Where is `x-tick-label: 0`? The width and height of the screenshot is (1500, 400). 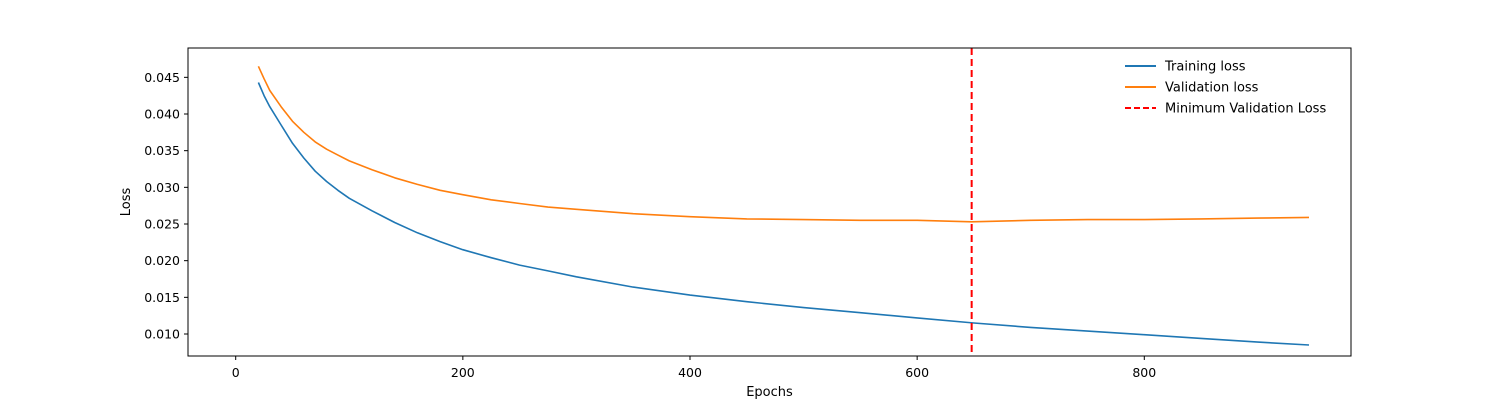 x-tick-label: 0 is located at coordinates (236, 372).